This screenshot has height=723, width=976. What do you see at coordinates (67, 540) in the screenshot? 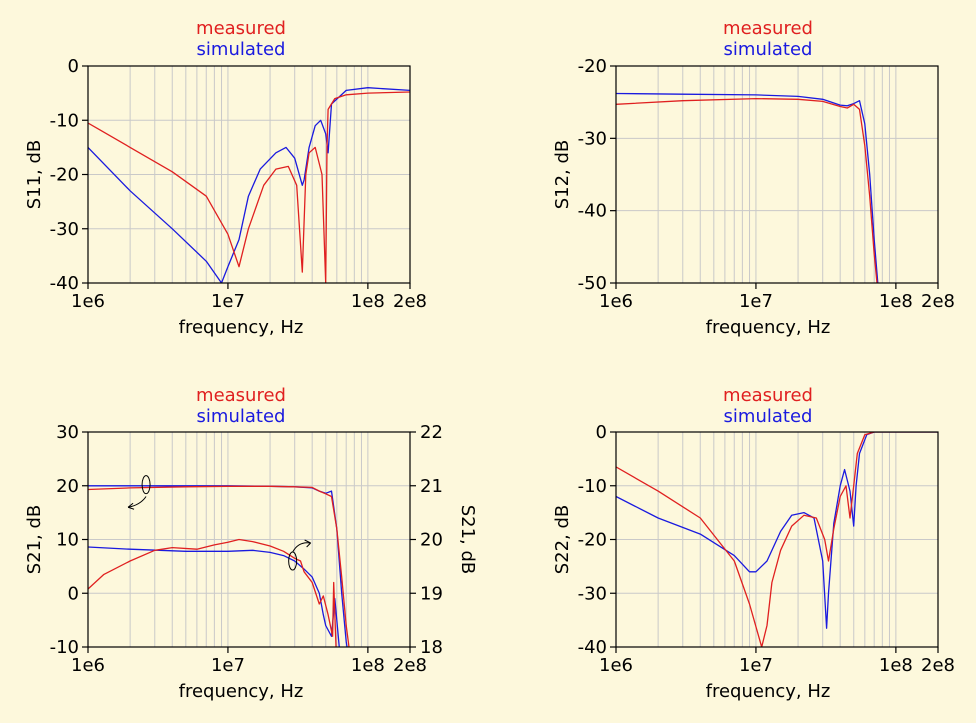
I see `y-tick-label: 10` at bounding box center [67, 540].